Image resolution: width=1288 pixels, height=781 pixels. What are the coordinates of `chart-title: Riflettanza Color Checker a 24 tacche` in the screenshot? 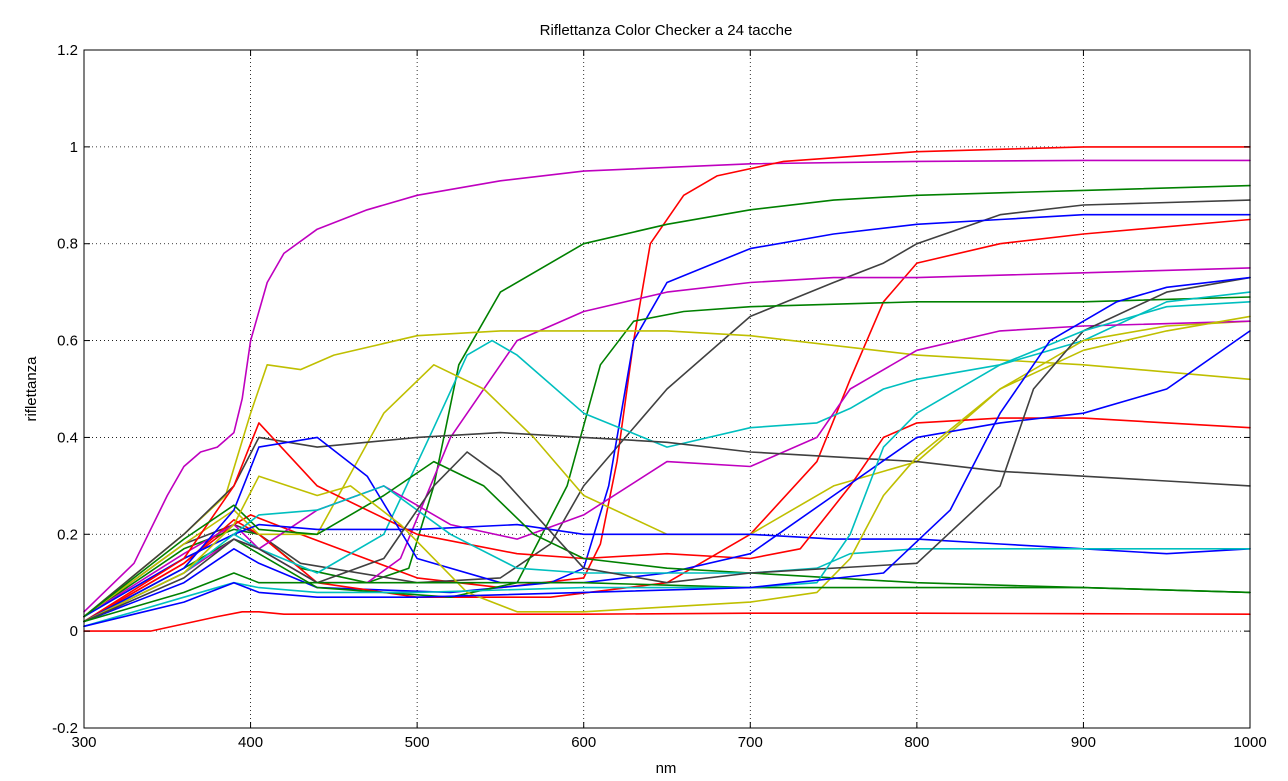 It's located at (666, 30).